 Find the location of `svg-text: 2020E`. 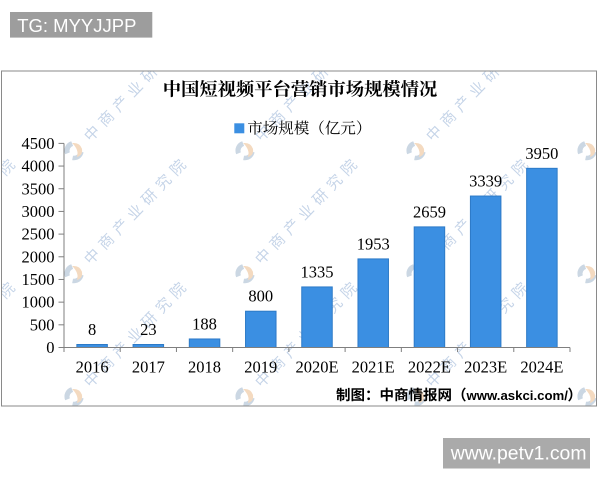

svg-text: 2020E is located at coordinates (316, 367).